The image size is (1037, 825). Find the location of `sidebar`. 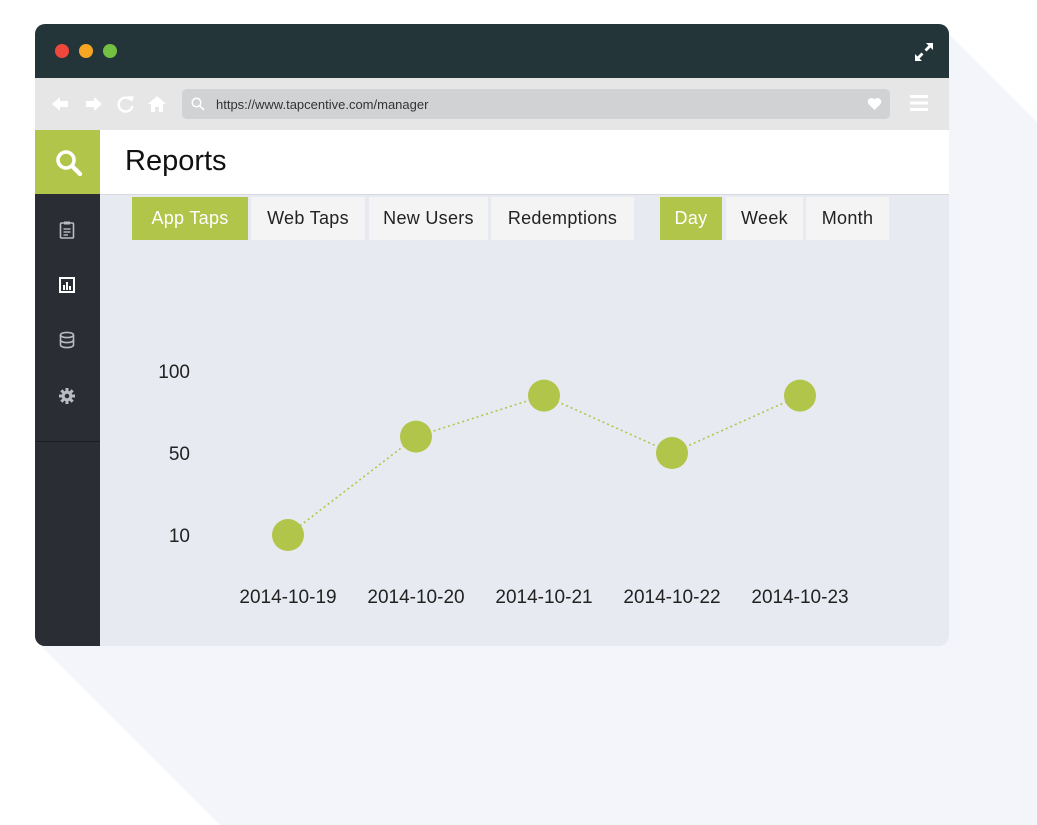

sidebar is located at coordinates (67, 388).